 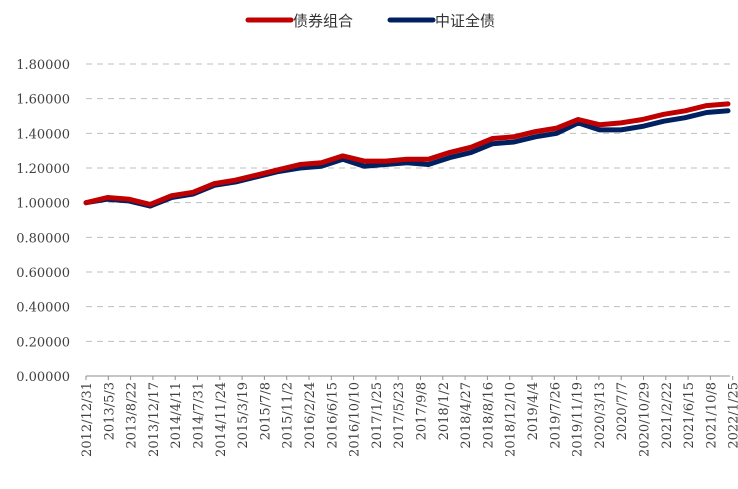 What do you see at coordinates (711, 415) in the screenshot?
I see `x-tick-label: 2021/10/8` at bounding box center [711, 415].